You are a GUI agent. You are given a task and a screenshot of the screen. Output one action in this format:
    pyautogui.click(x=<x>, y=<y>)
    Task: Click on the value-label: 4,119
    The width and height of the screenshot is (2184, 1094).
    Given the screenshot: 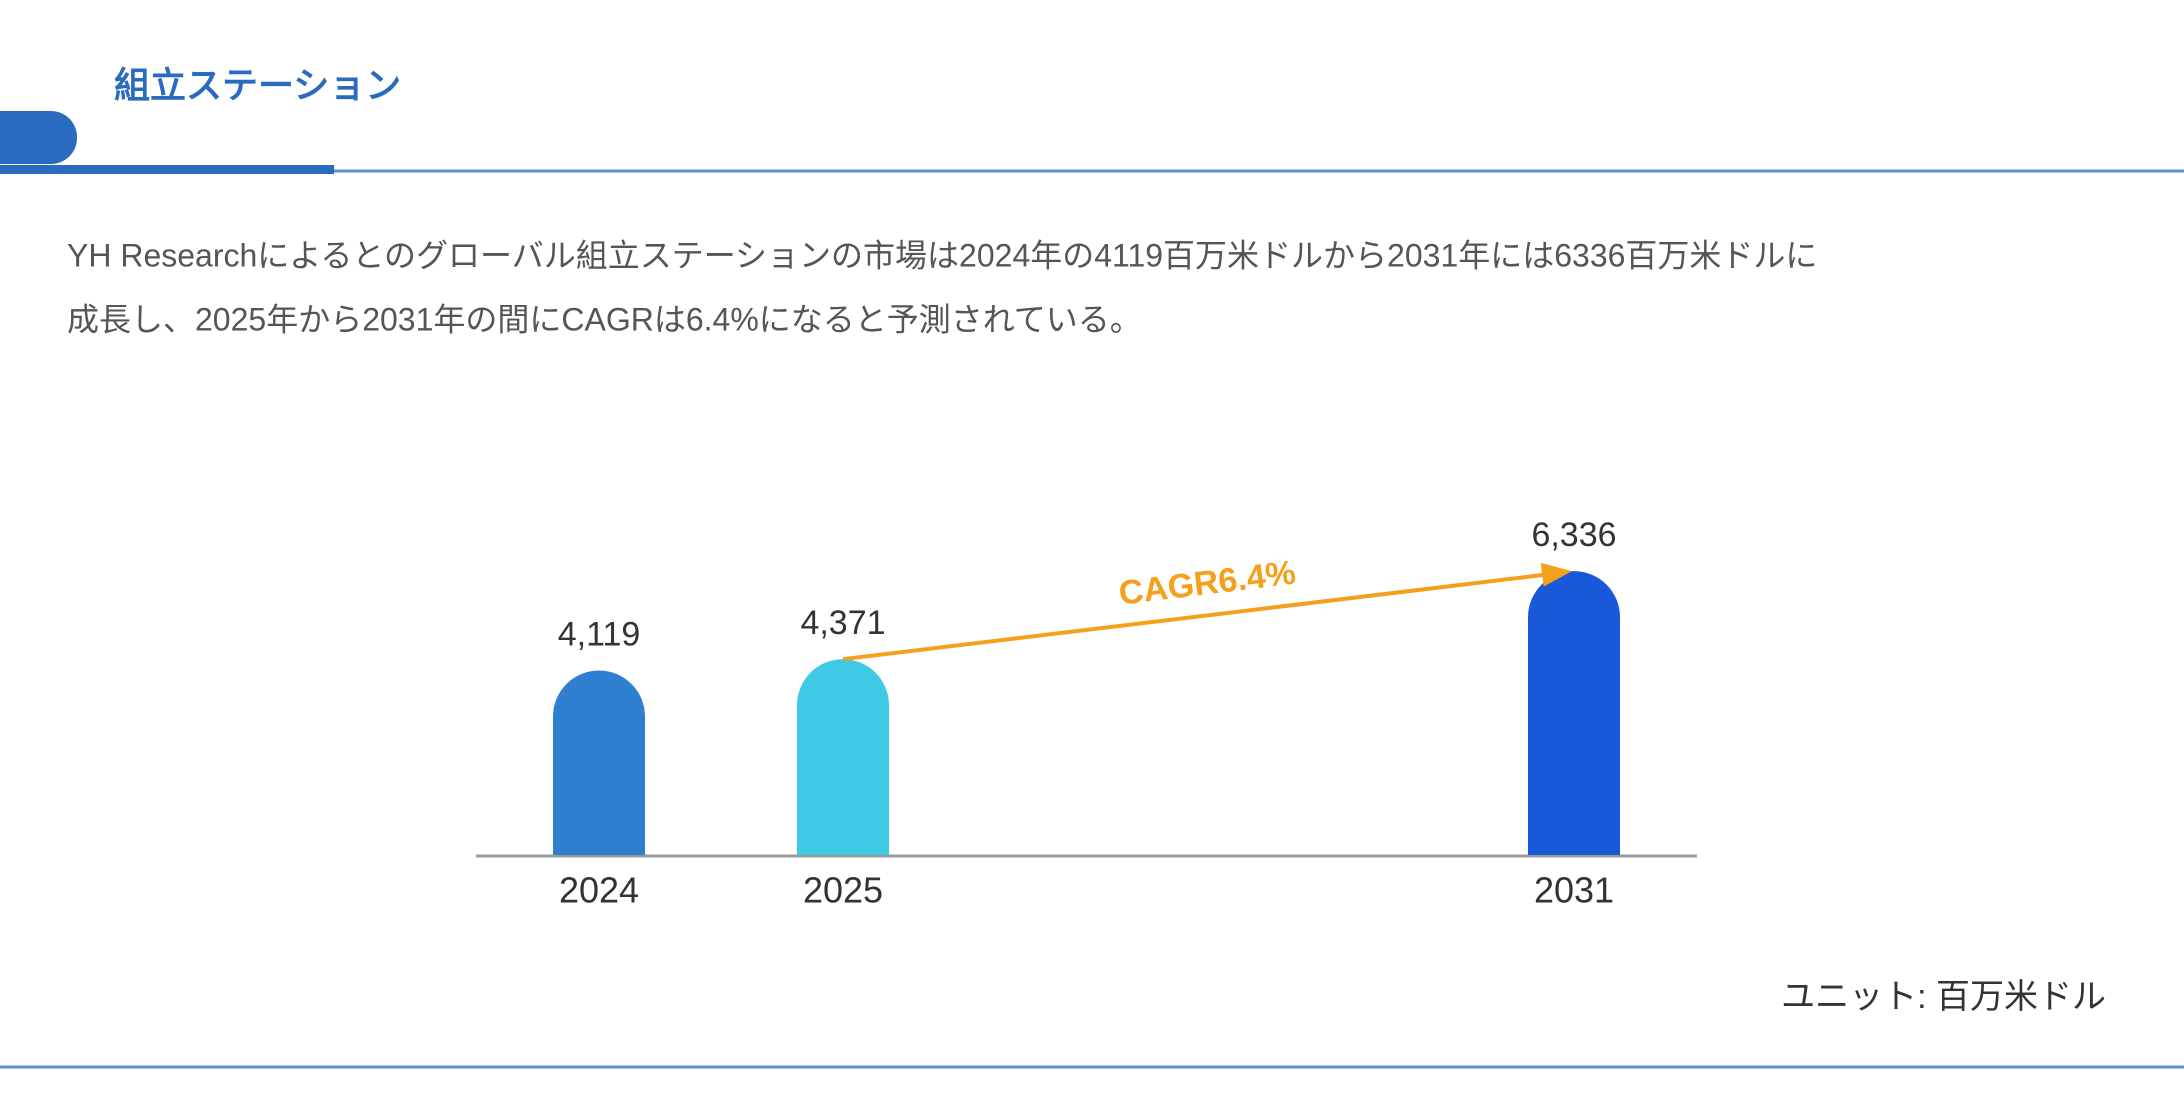 What is the action you would take?
    pyautogui.click(x=599, y=634)
    